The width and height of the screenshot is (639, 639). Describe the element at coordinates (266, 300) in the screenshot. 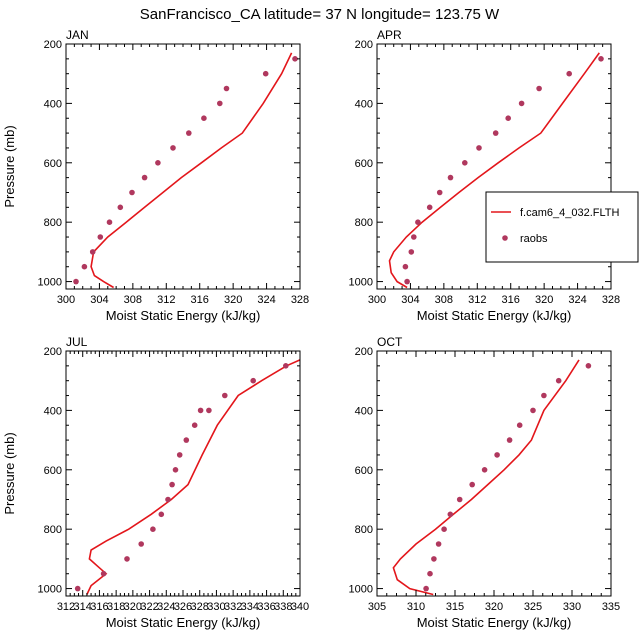

I see `x-tick-label-jan: 324` at that location.